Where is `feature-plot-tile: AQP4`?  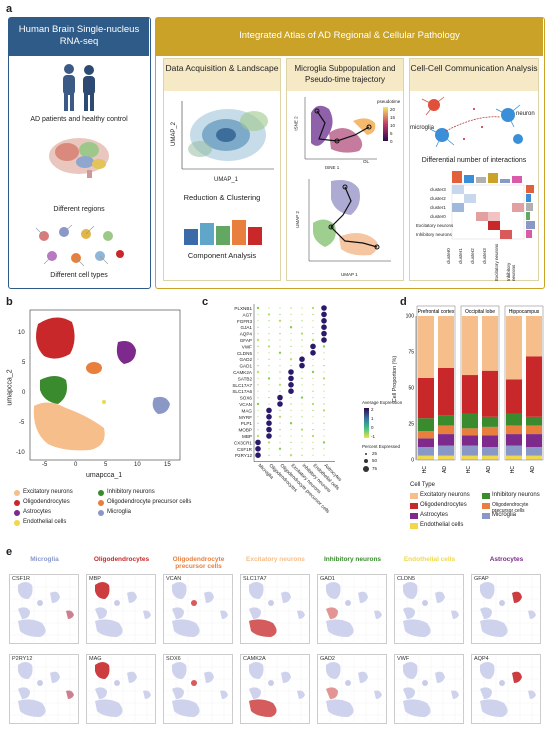 feature-plot-tile: AQP4 is located at coordinates (506, 689).